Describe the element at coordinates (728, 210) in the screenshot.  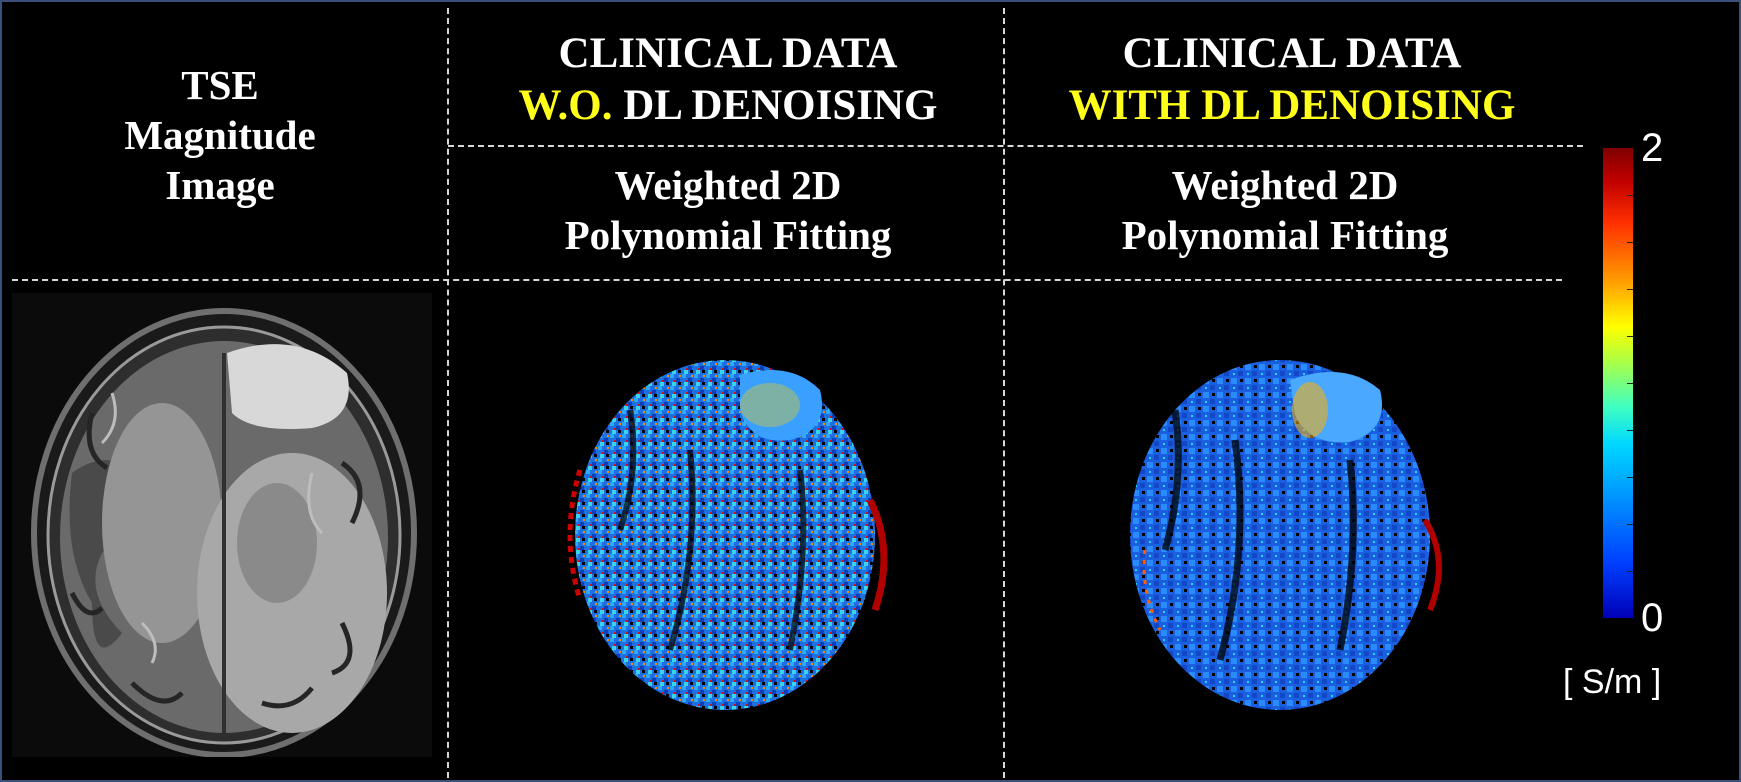
I see `method-label-wo: Weighted 2D Polynomial Fitting` at that location.